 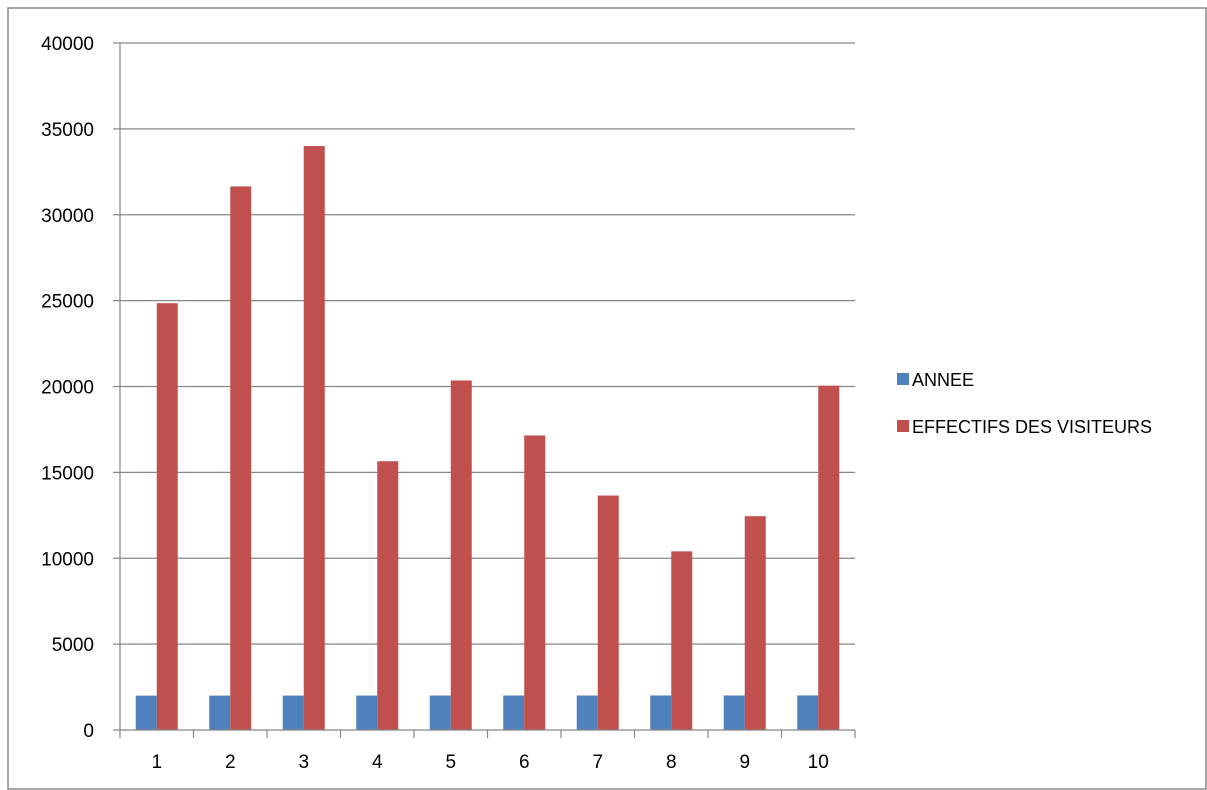 What do you see at coordinates (67, 473) in the screenshot?
I see `y-tick-label: 15000` at bounding box center [67, 473].